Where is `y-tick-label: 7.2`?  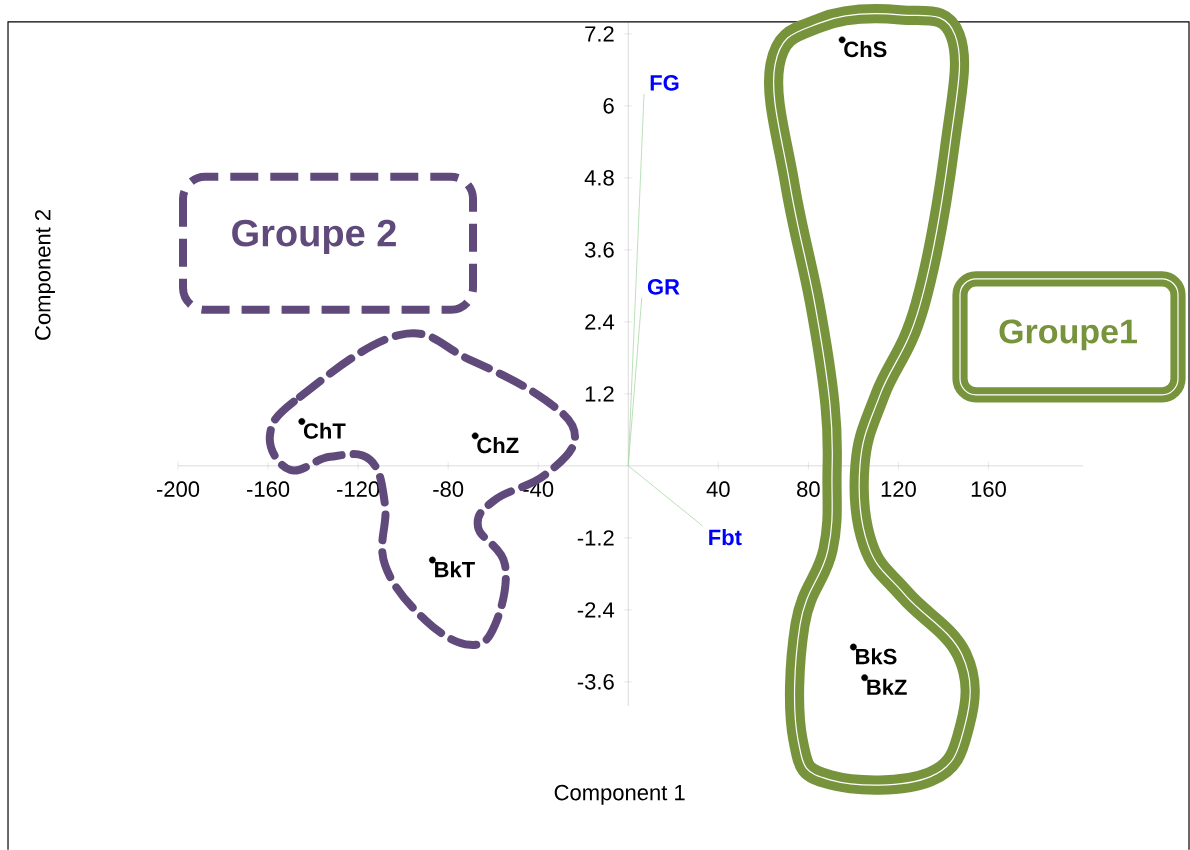
y-tick-label: 7.2 is located at coordinates (599, 33).